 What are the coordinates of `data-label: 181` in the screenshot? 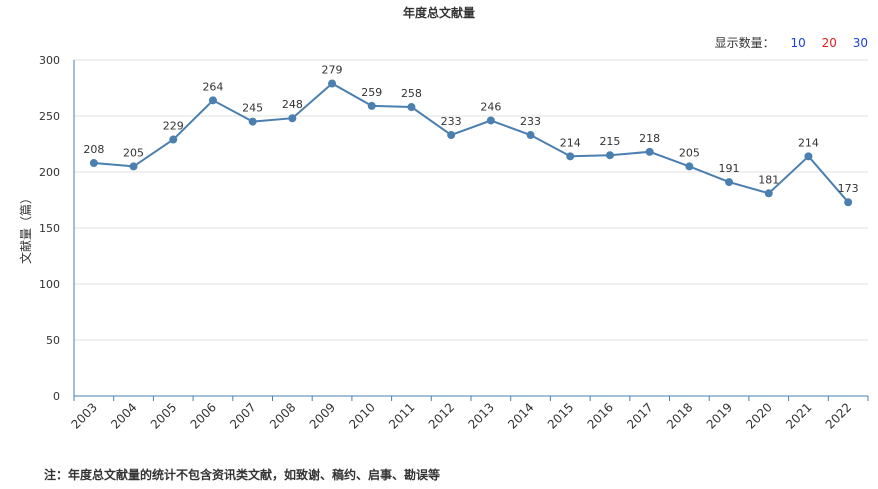 It's located at (768, 179).